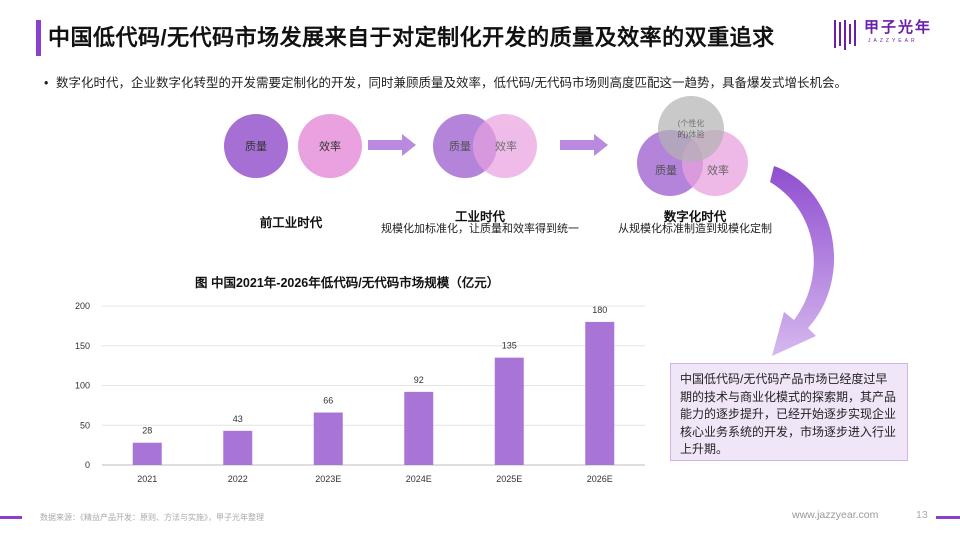 The width and height of the screenshot is (960, 540). Describe the element at coordinates (600, 393) in the screenshot. I see `bar-2026E` at that location.